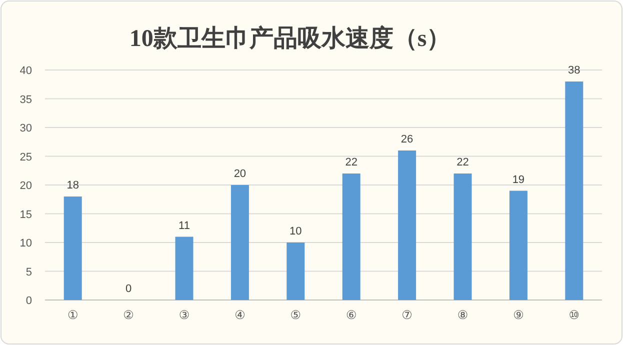 This screenshot has height=345, width=623. I want to click on y-tick-label: 35, so click(26, 100).